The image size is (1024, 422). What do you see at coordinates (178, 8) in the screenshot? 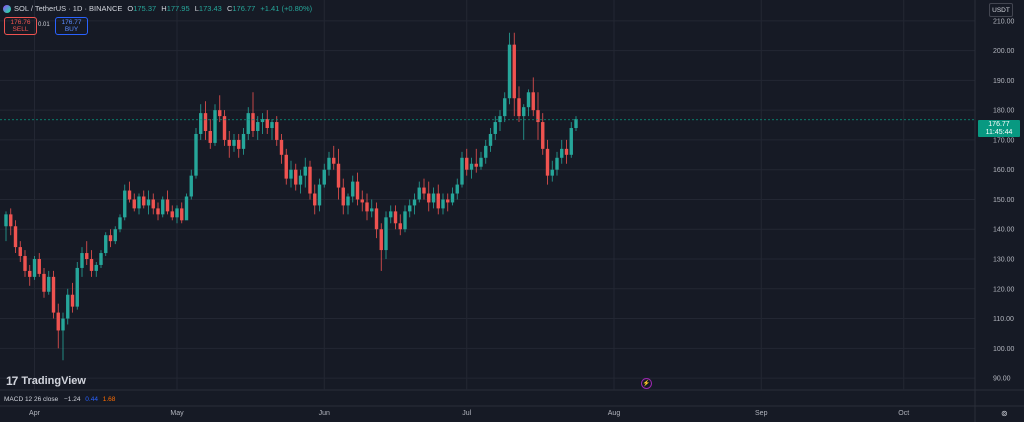
I see `high-value: 177.95` at bounding box center [178, 8].